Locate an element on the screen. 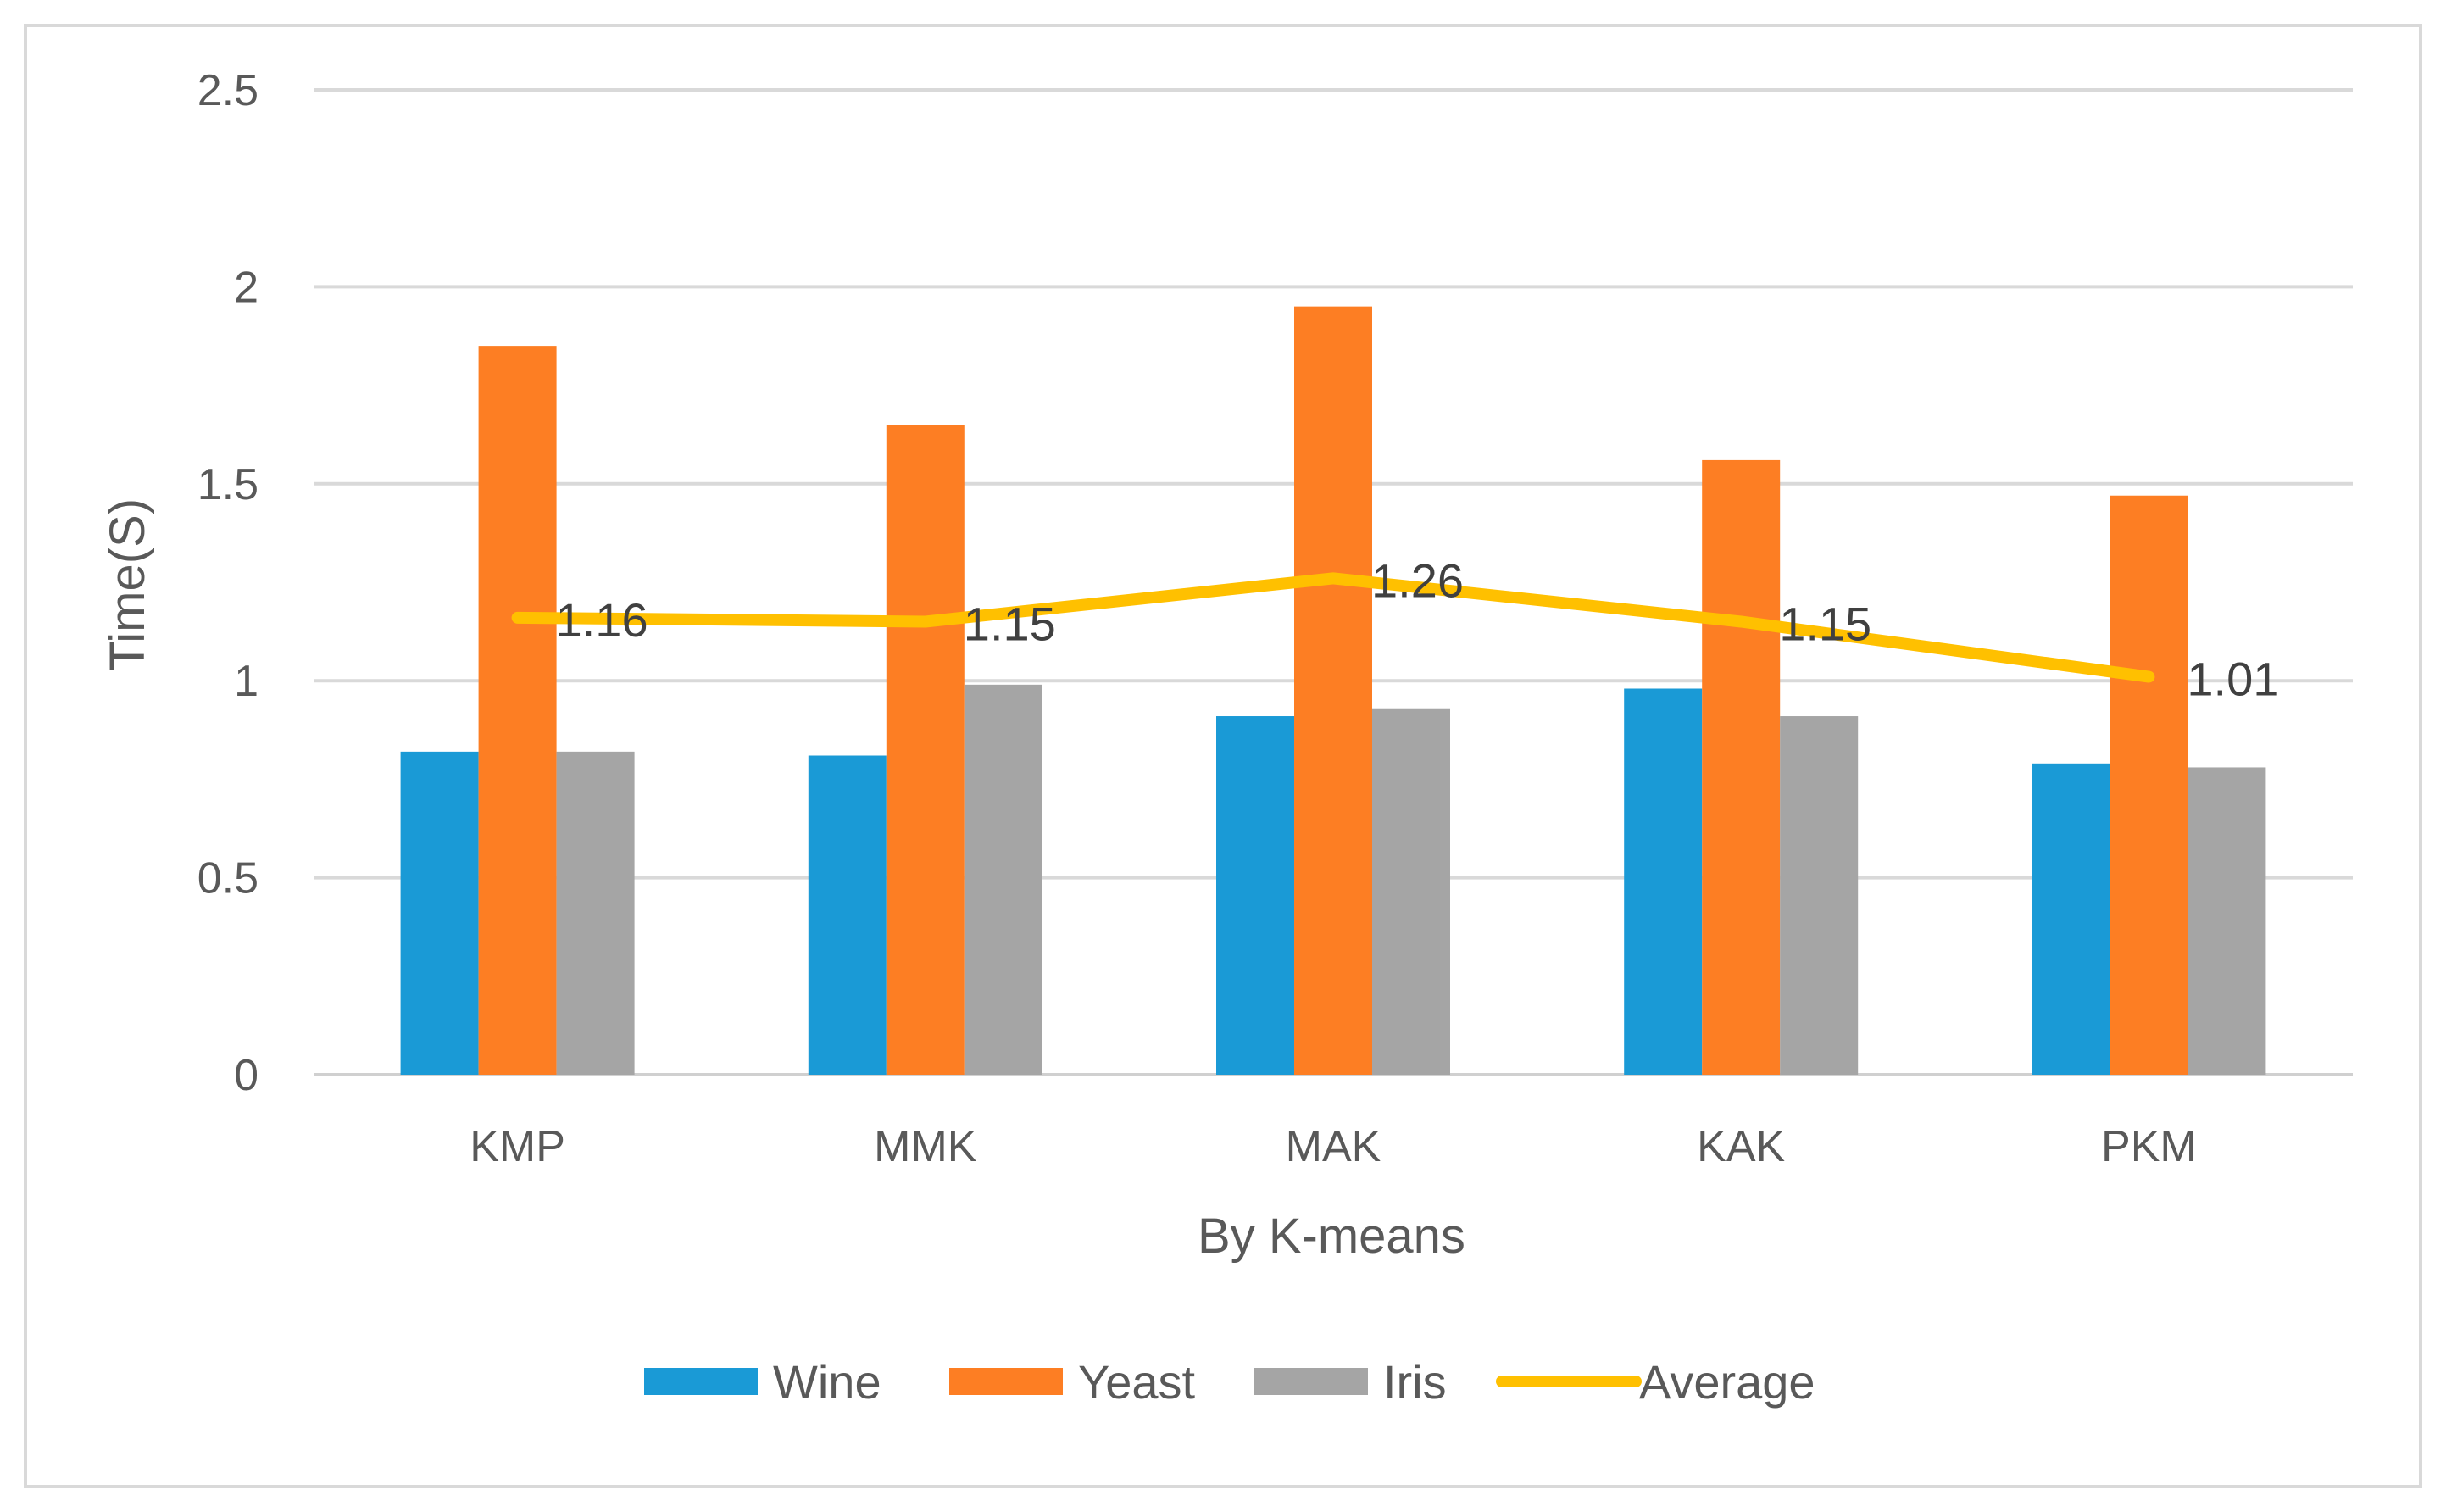  x-axis-title: By K-means is located at coordinates (1331, 1237).